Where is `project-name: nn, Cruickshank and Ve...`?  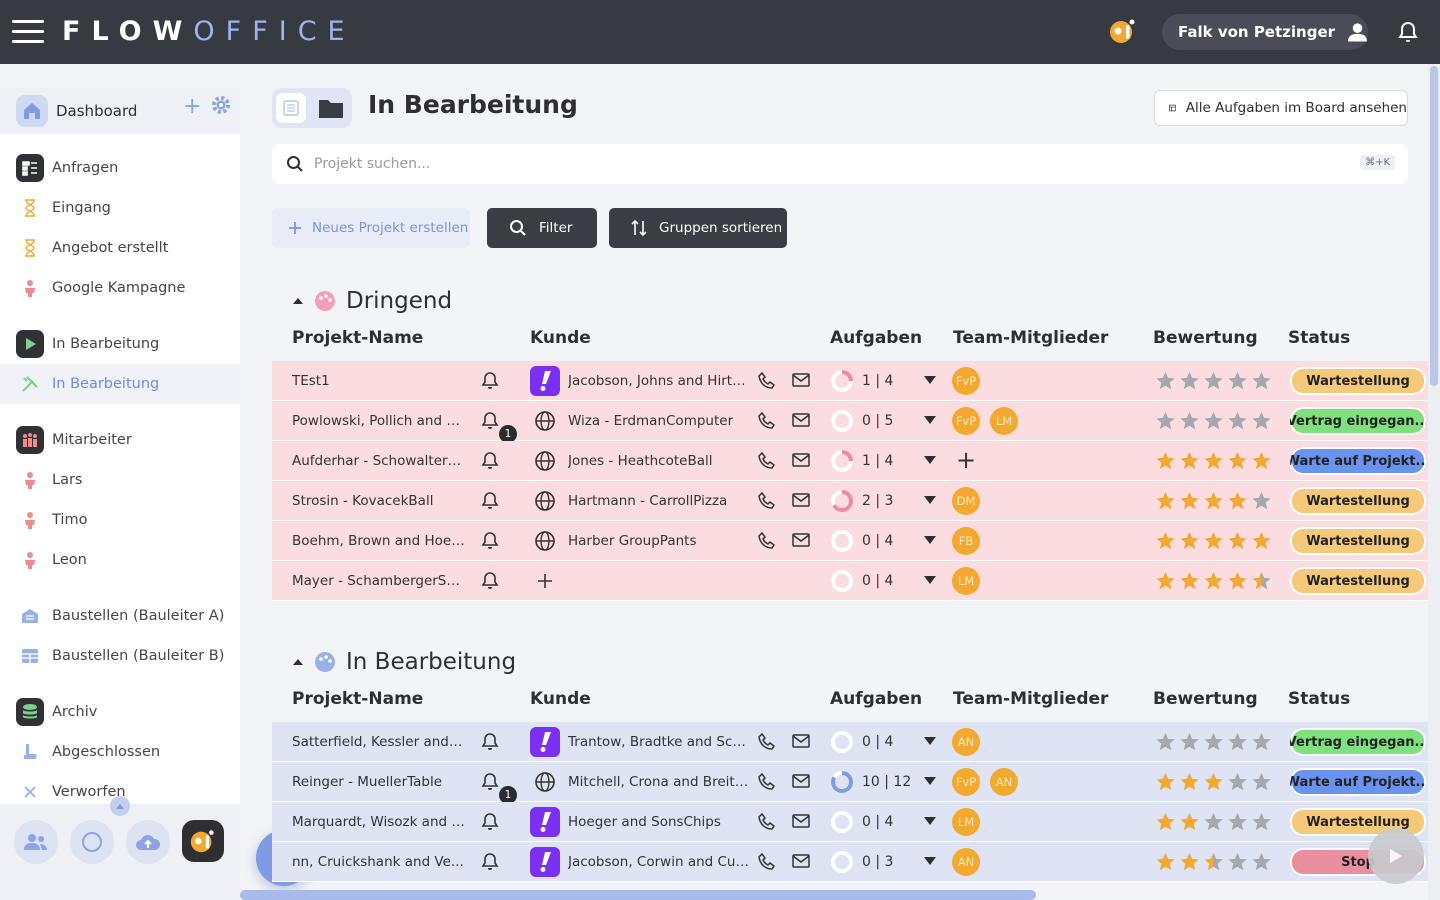
project-name: nn, Cruickshank and Ve... is located at coordinates (379, 862).